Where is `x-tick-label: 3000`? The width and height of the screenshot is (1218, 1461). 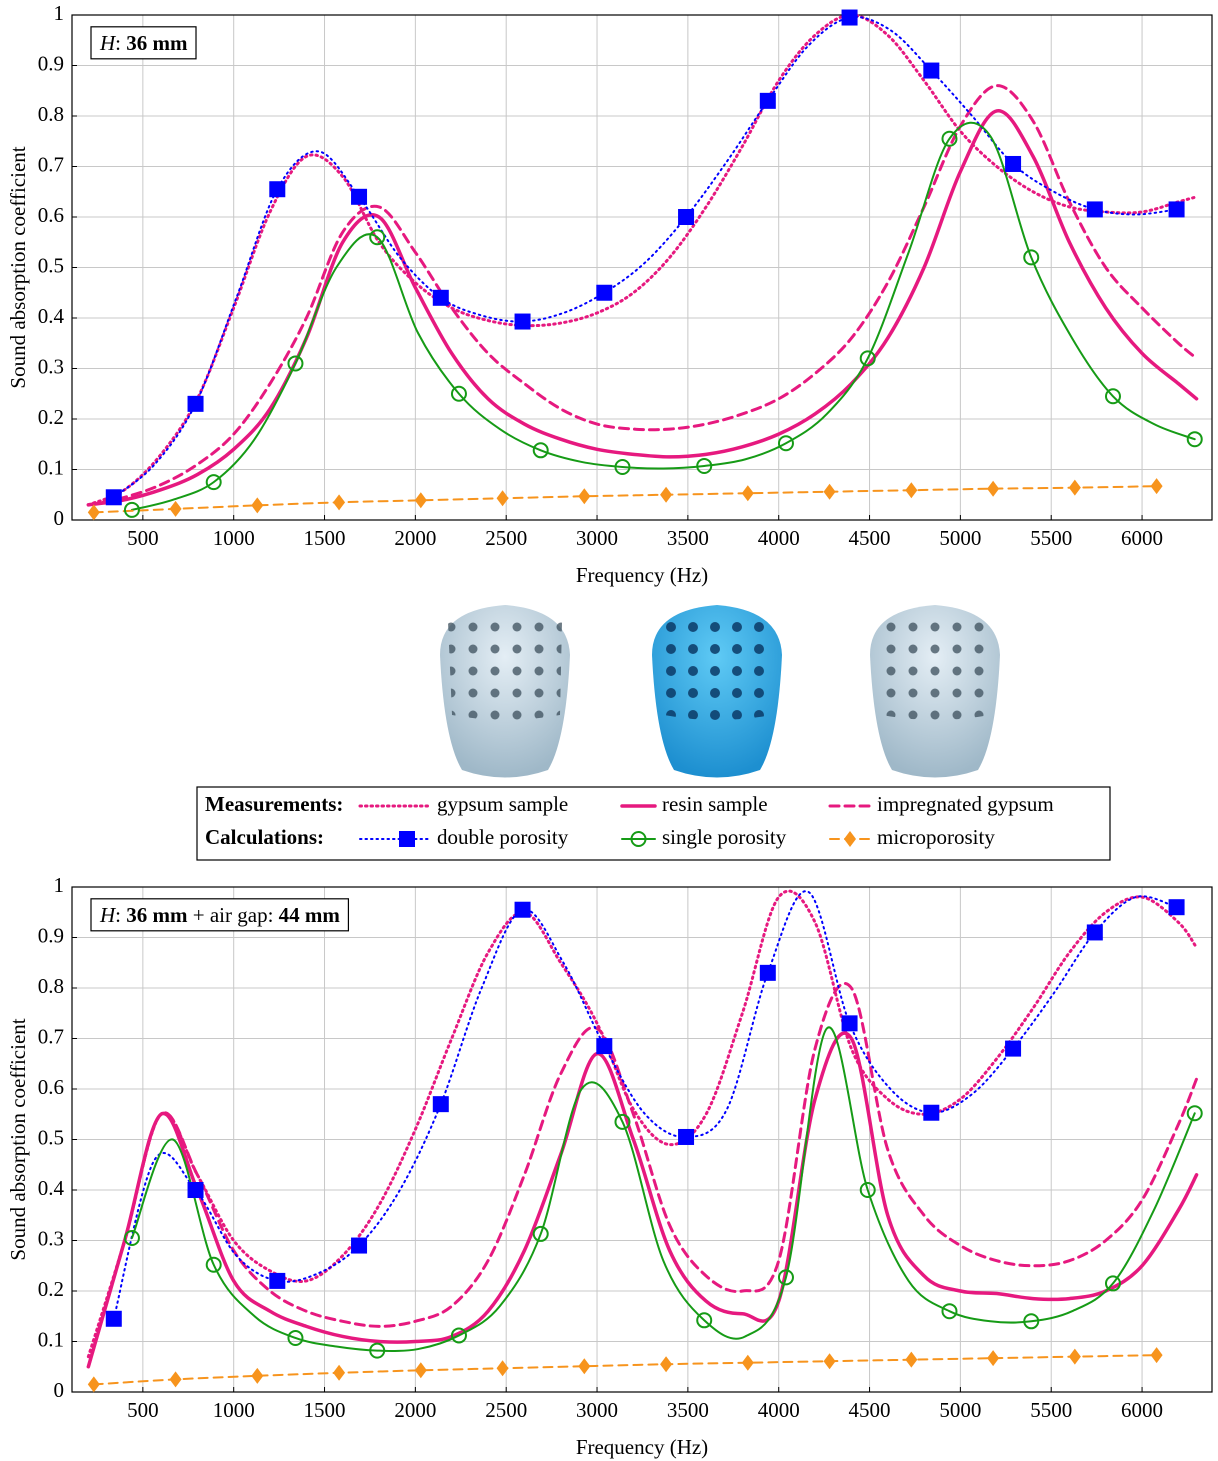
x-tick-label: 3000 is located at coordinates (597, 1410).